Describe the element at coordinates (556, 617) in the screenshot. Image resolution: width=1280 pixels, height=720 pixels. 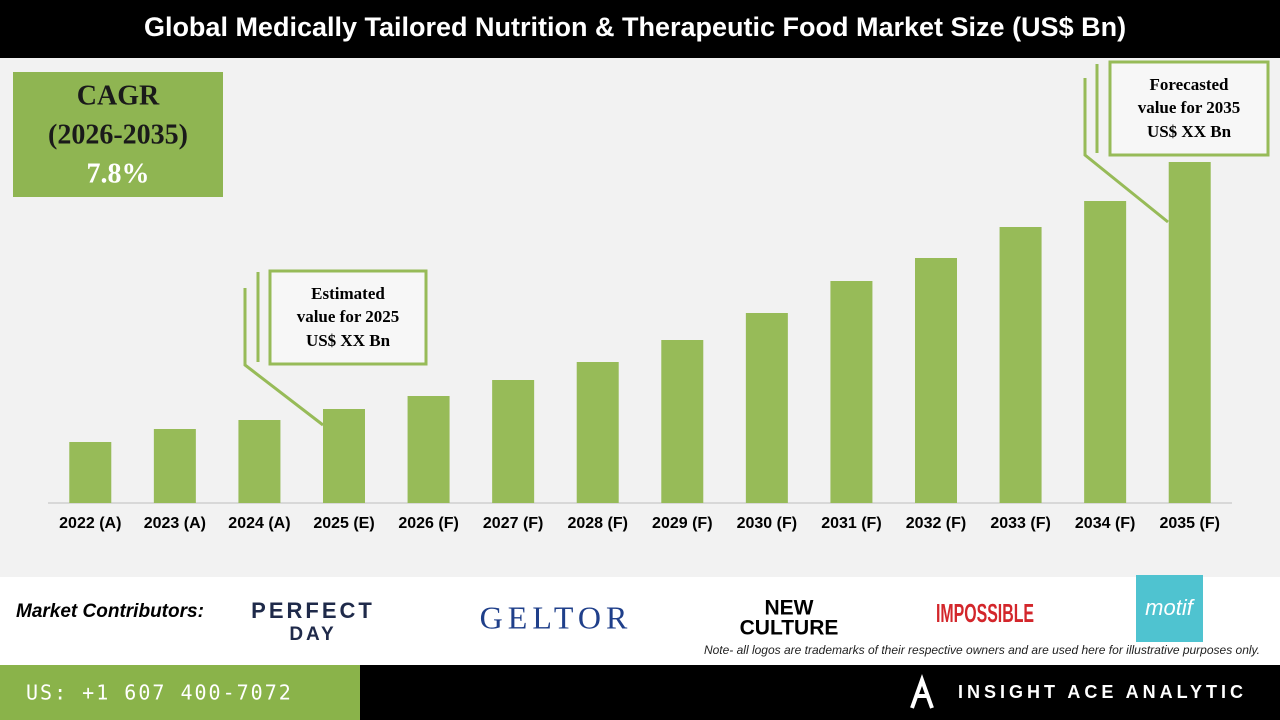
I see `logo-text: GELTOR` at that location.